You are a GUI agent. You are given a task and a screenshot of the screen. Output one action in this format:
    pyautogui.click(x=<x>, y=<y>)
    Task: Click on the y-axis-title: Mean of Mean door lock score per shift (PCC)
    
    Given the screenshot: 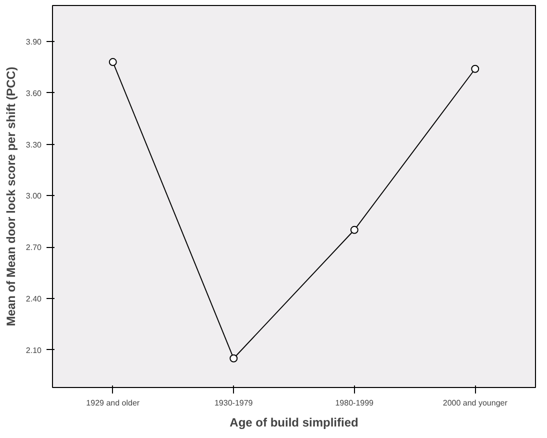 What is the action you would take?
    pyautogui.click(x=11, y=196)
    